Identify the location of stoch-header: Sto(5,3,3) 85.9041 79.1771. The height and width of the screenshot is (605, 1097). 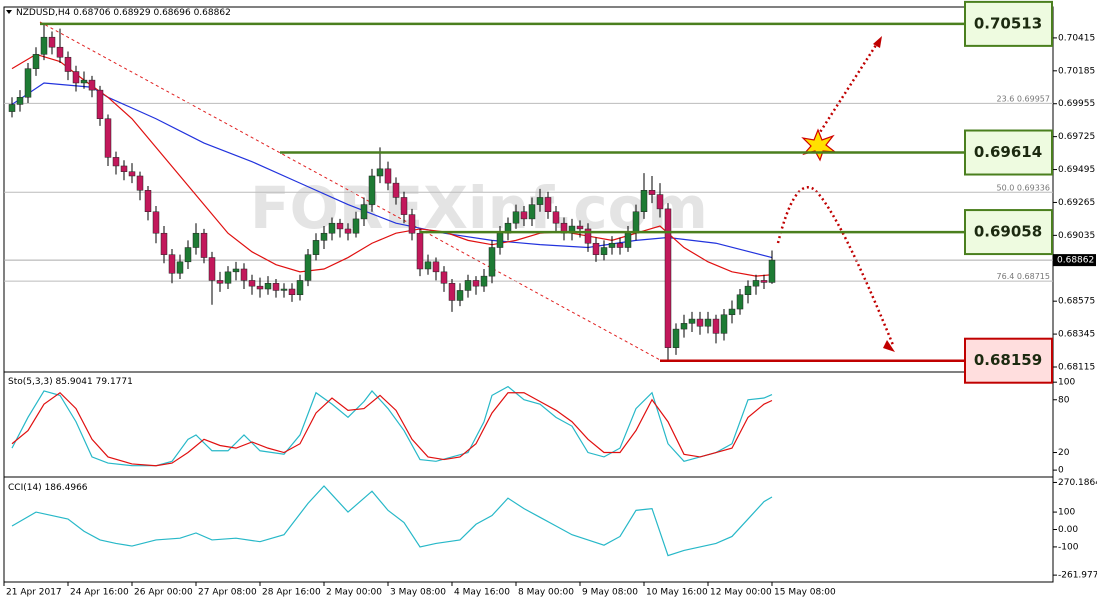
(70, 382).